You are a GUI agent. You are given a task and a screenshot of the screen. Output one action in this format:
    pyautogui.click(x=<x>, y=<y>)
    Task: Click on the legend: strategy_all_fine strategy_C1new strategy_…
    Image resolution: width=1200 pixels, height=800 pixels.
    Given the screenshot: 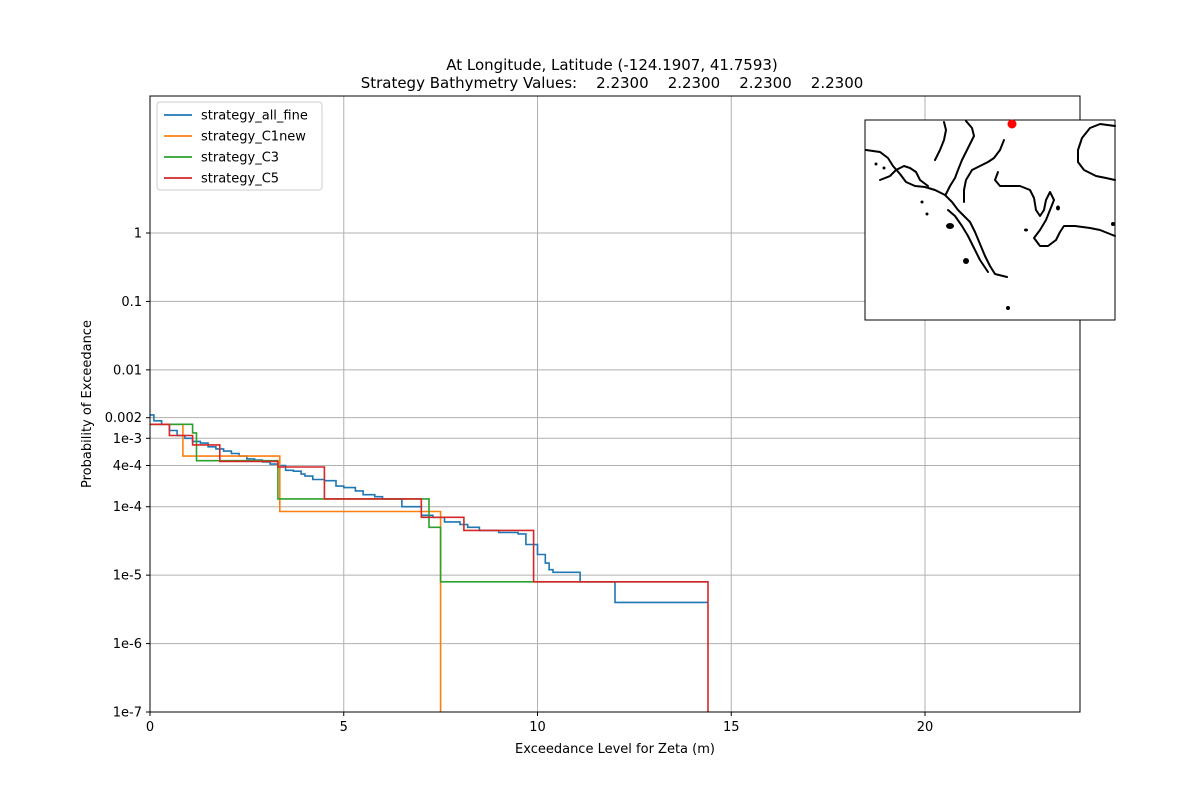 What is the action you would take?
    pyautogui.click(x=239, y=146)
    